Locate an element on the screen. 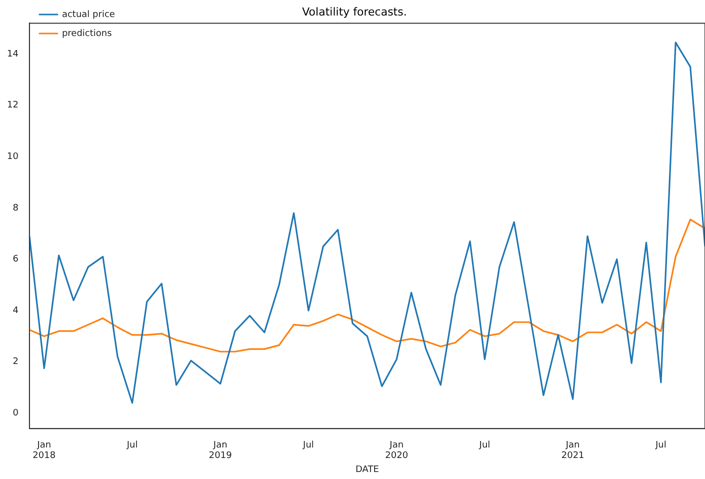 This screenshot has width=705, height=479. y-tick-label: 4 is located at coordinates (15, 311).